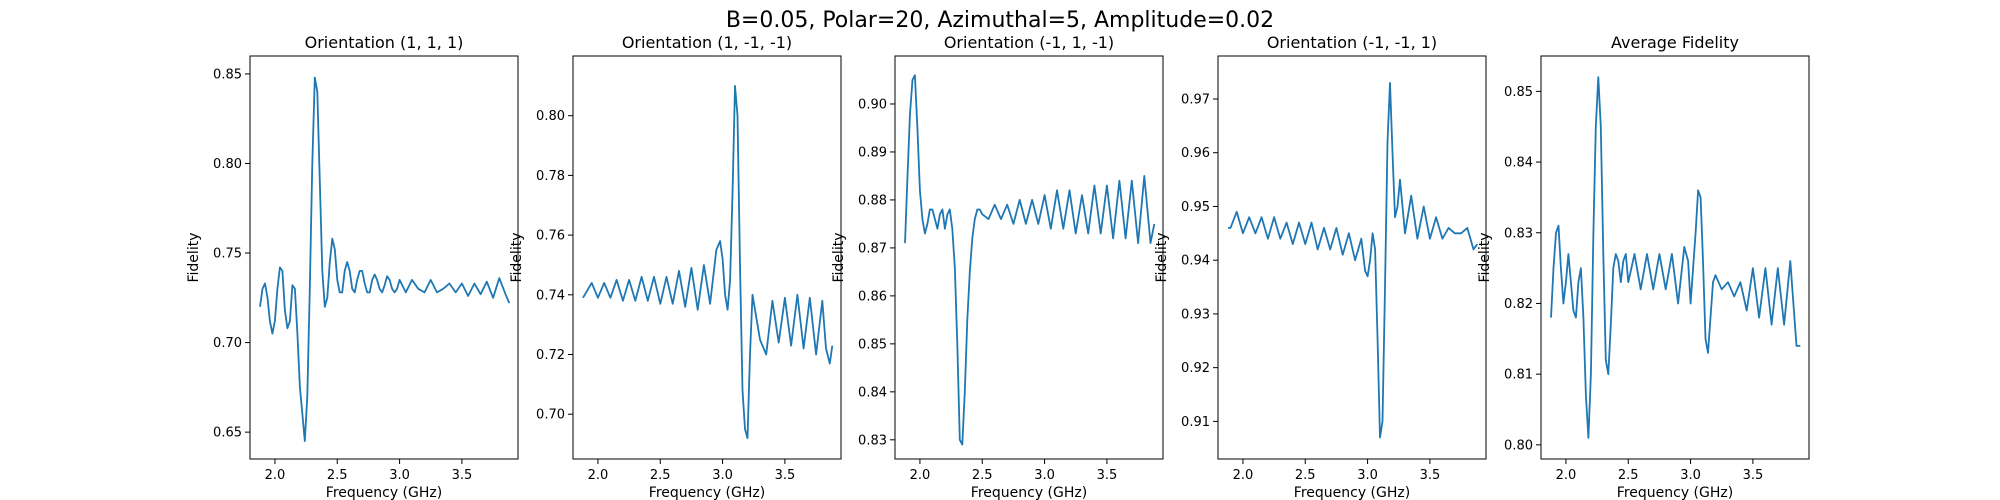 The height and width of the screenshot is (500, 2000). Describe the element at coordinates (872, 248) in the screenshot. I see `chart-3-ytick-label: 0.87` at that location.